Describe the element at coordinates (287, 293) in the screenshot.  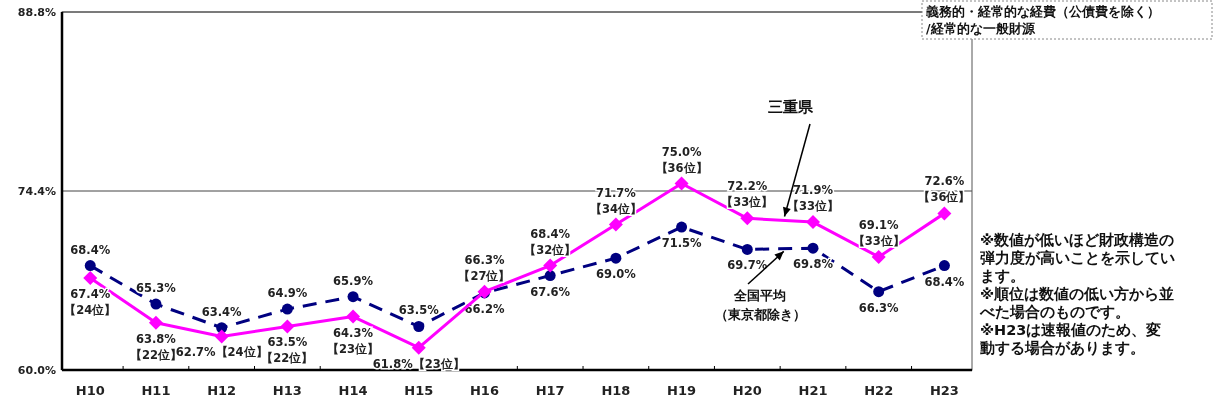
I see `data-label: 64.9%` at that location.